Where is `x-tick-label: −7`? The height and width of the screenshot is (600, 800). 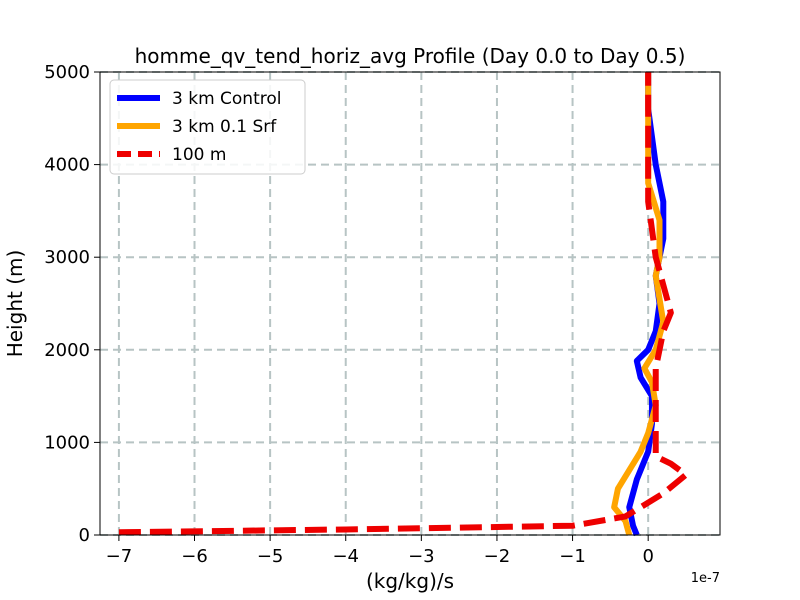
x-tick-label: −7 is located at coordinates (119, 556).